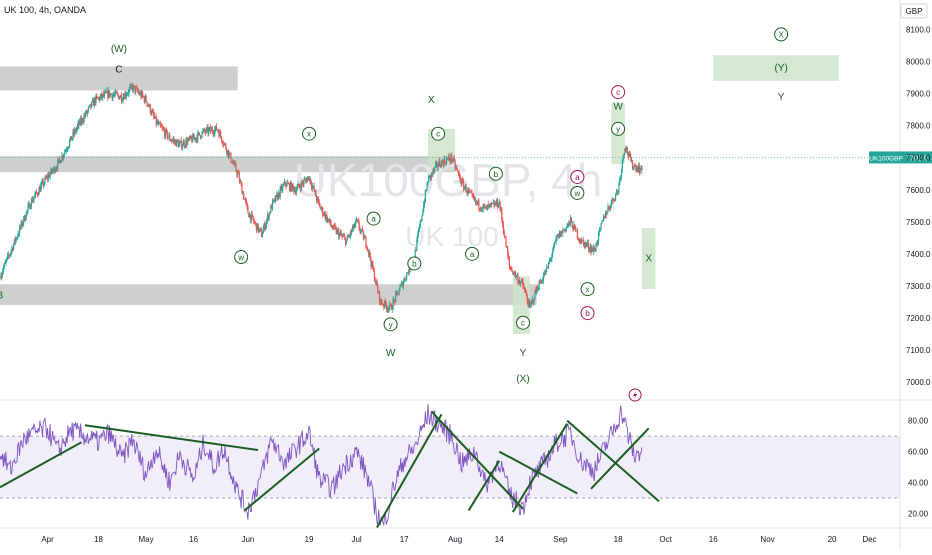 The height and width of the screenshot is (555, 932). Describe the element at coordinates (780, 68) in the screenshot. I see `wave-label-25: (Y)` at that location.